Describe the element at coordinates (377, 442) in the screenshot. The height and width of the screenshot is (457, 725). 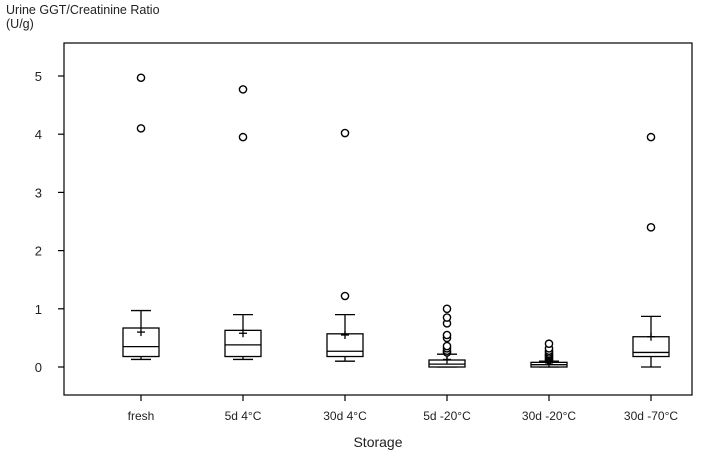
I see `x-axis-label: Storage` at that location.